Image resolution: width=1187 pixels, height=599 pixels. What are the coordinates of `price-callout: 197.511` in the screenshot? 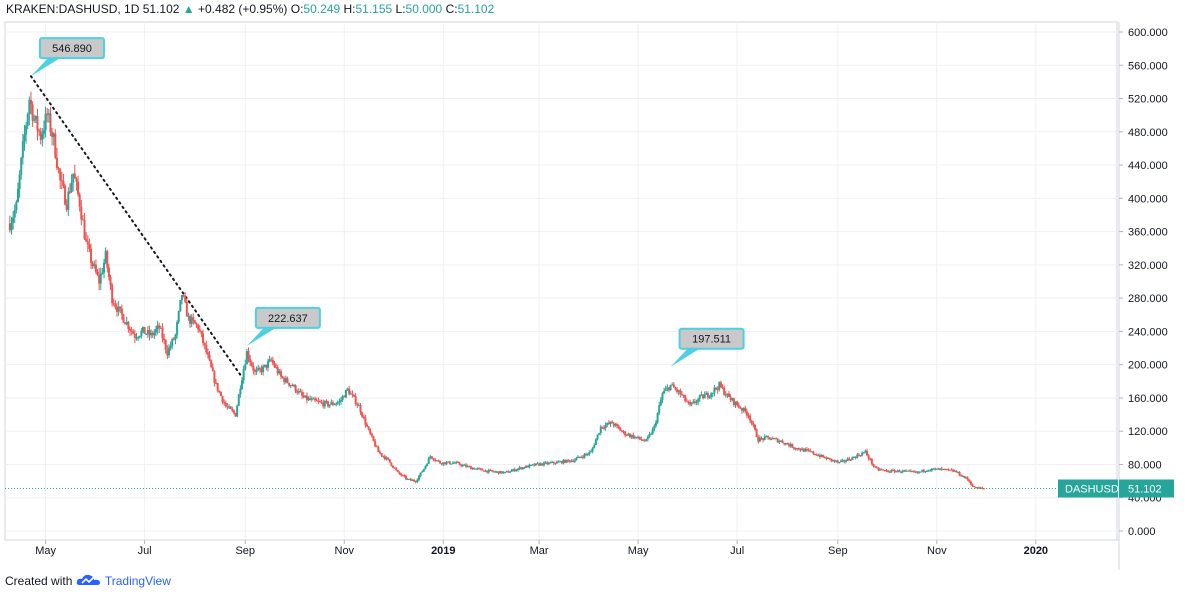 It's located at (707, 347).